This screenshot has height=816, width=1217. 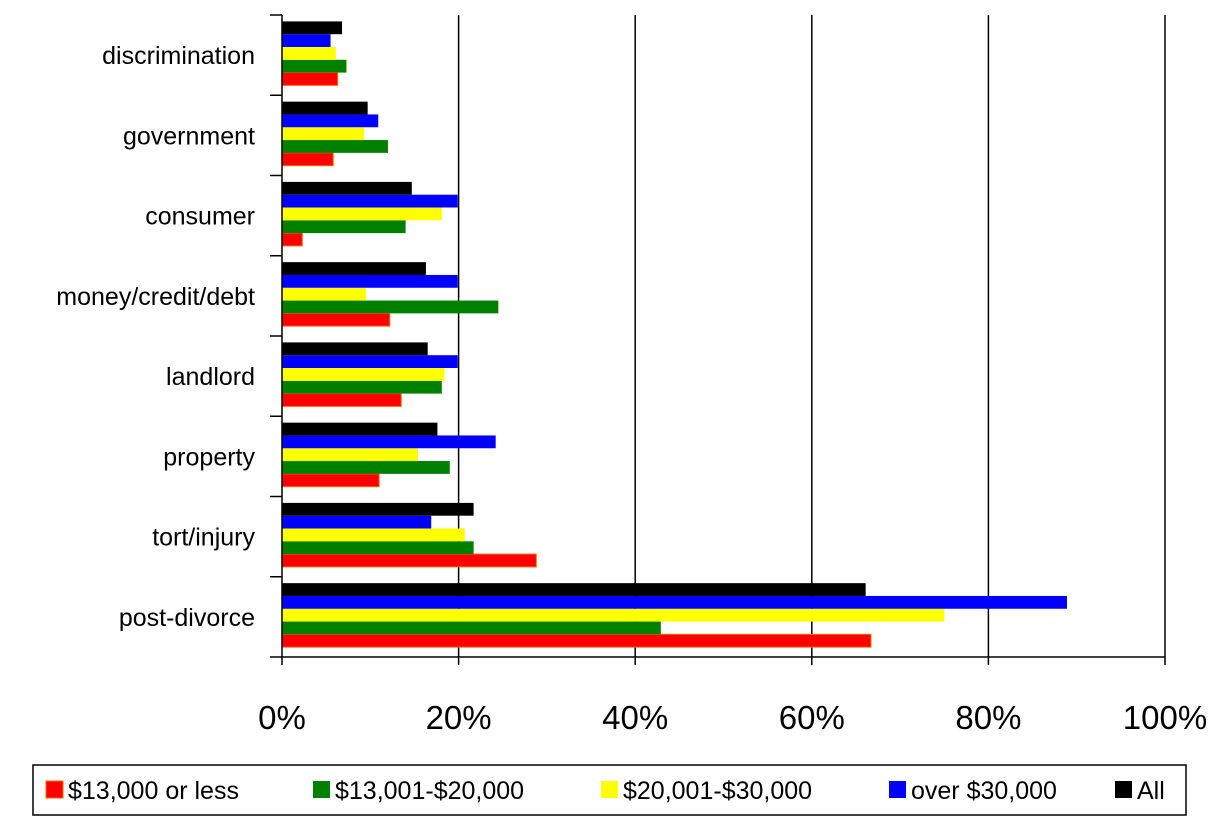 I want to click on category-label: post-divorce, so click(x=187, y=618).